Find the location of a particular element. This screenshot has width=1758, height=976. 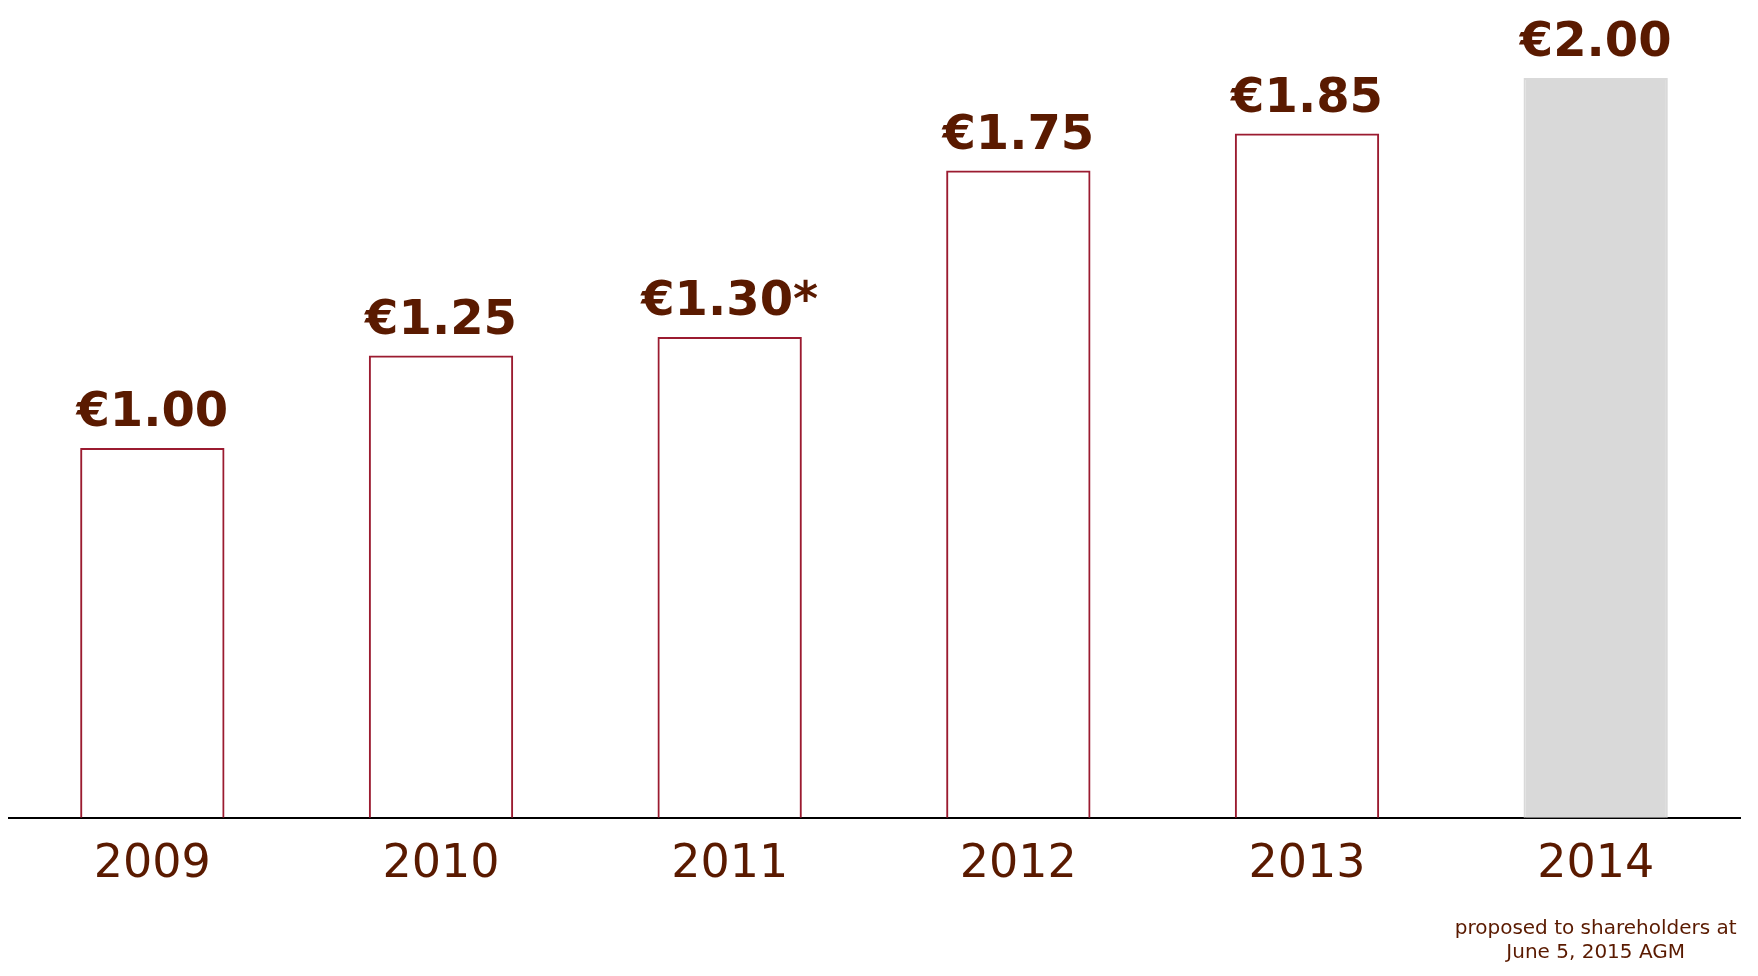

x-tick-label: 2014 is located at coordinates (1596, 861).